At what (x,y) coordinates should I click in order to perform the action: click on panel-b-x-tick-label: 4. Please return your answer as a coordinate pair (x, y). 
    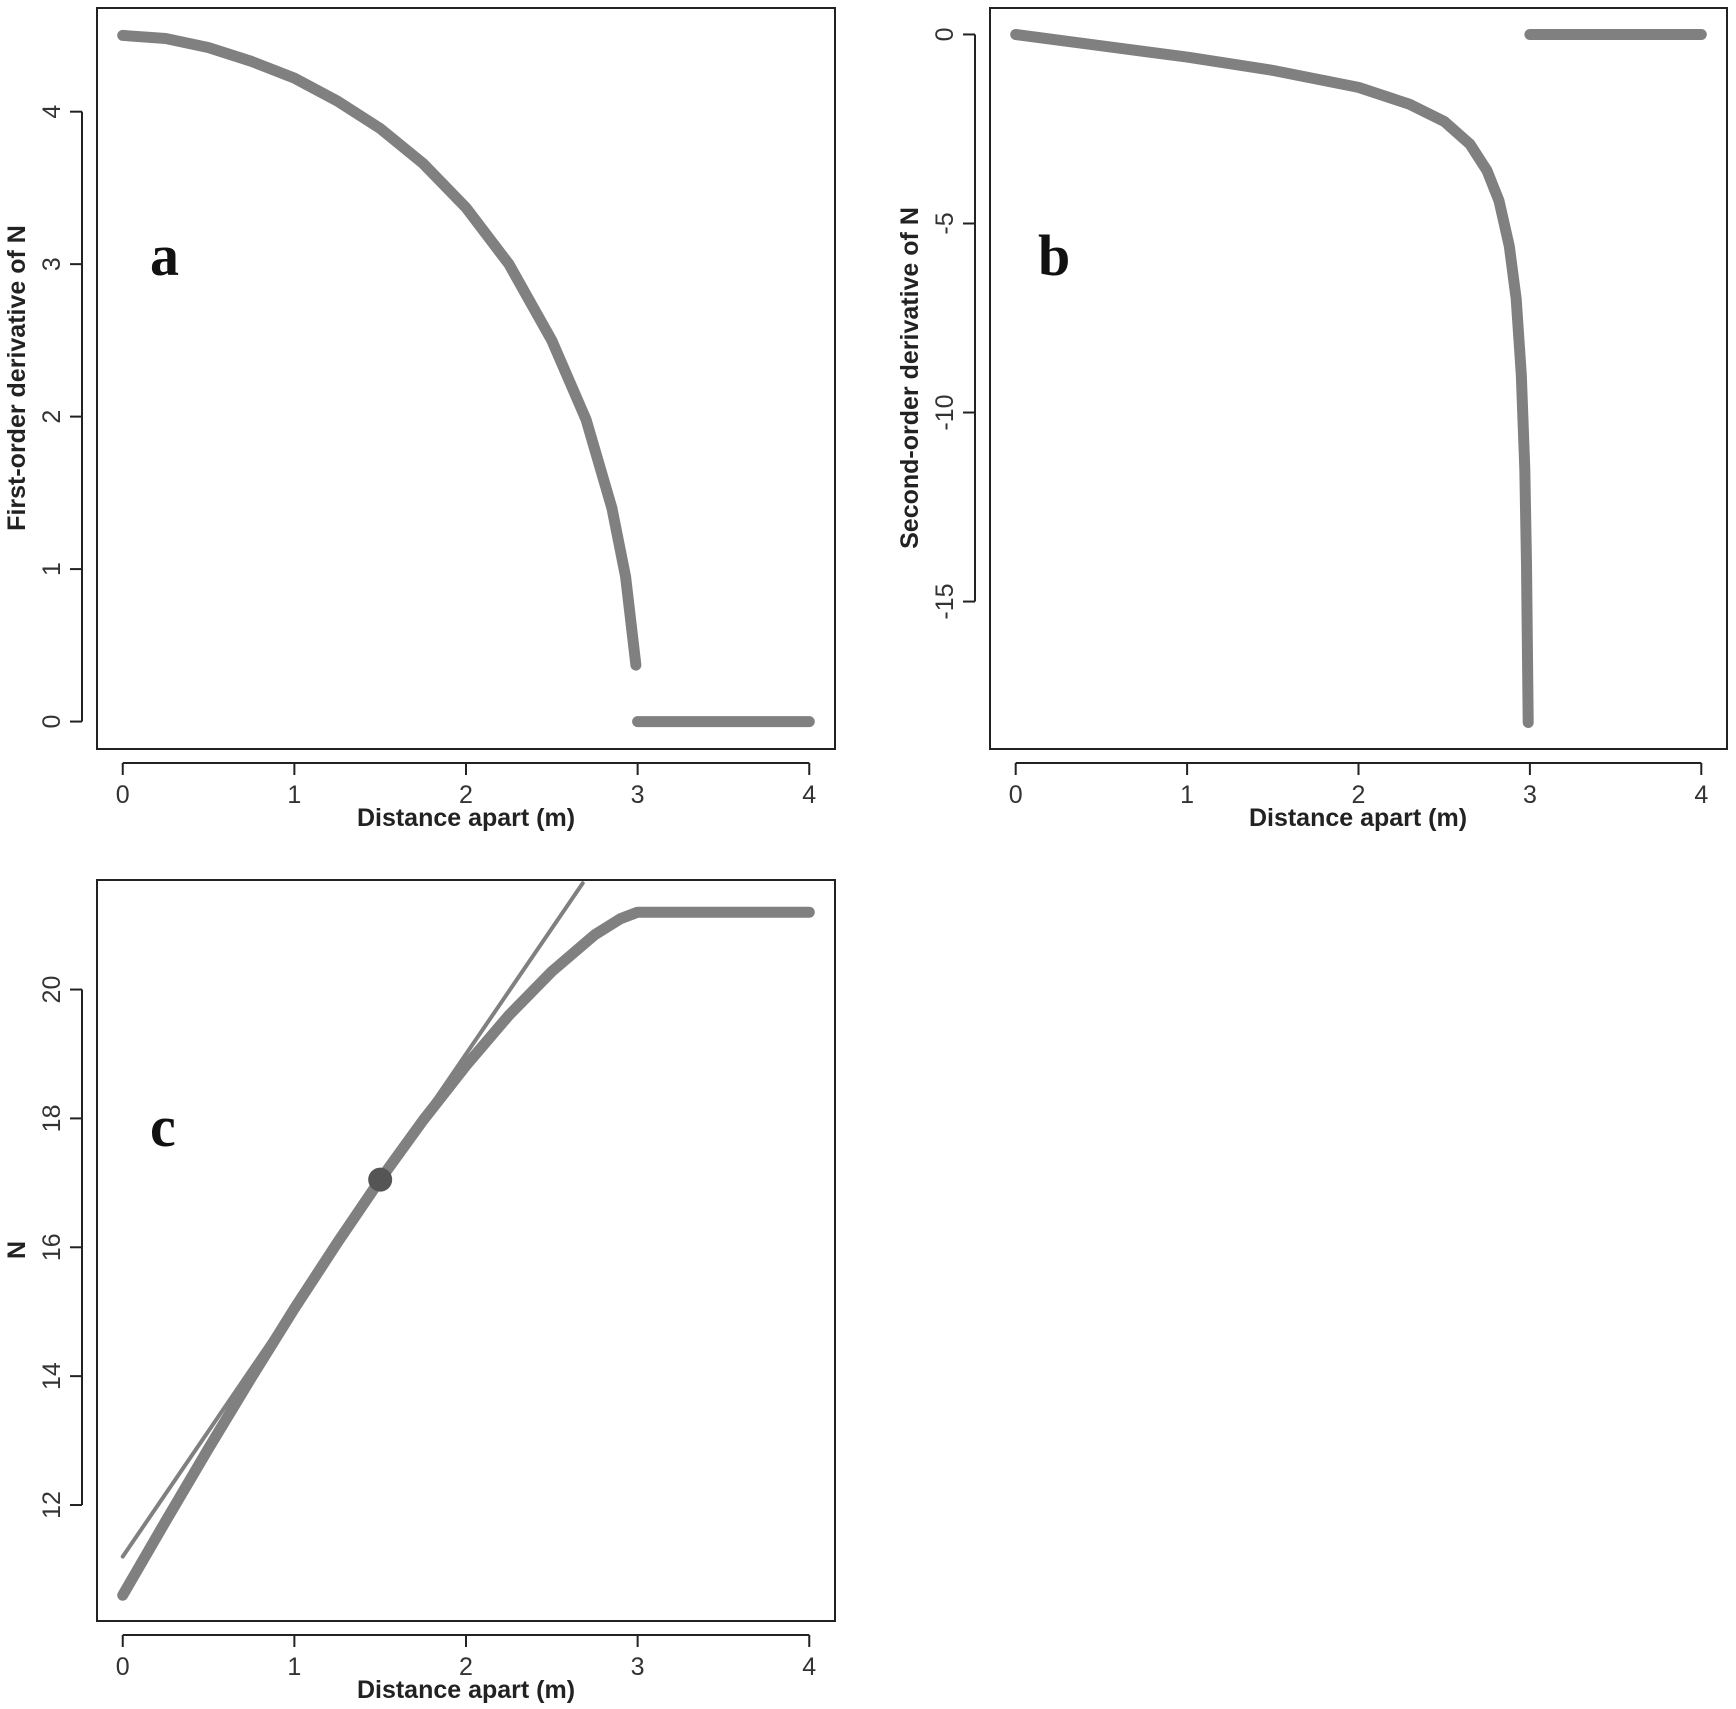
    Looking at the image, I should click on (1701, 795).